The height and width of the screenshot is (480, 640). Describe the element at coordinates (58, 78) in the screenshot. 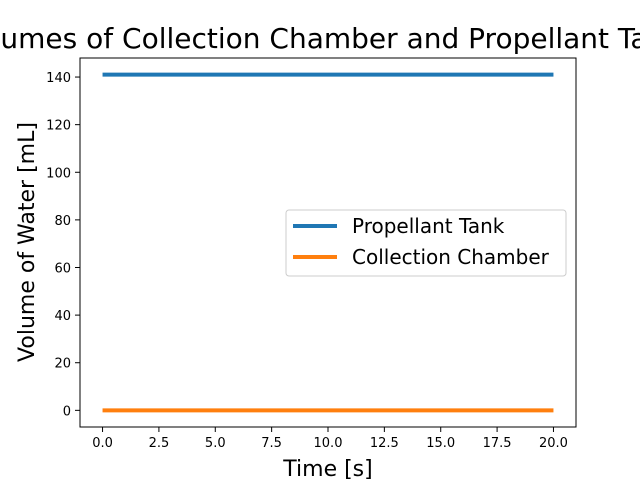

I see `y-tick-label: 140` at that location.